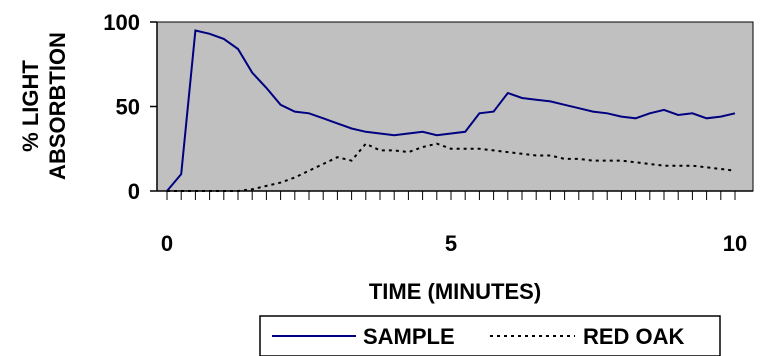 The height and width of the screenshot is (356, 765). I want to click on y-axis-ticks, so click(153, 106).